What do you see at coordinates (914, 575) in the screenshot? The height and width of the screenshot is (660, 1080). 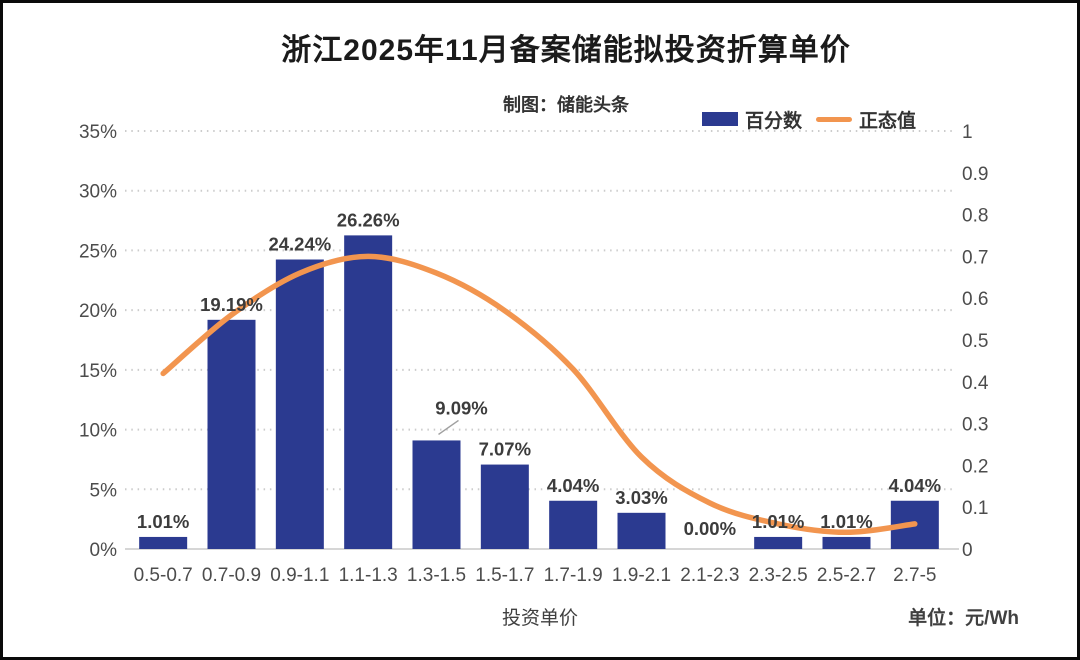 I see `category-label: 2.7-5` at bounding box center [914, 575].